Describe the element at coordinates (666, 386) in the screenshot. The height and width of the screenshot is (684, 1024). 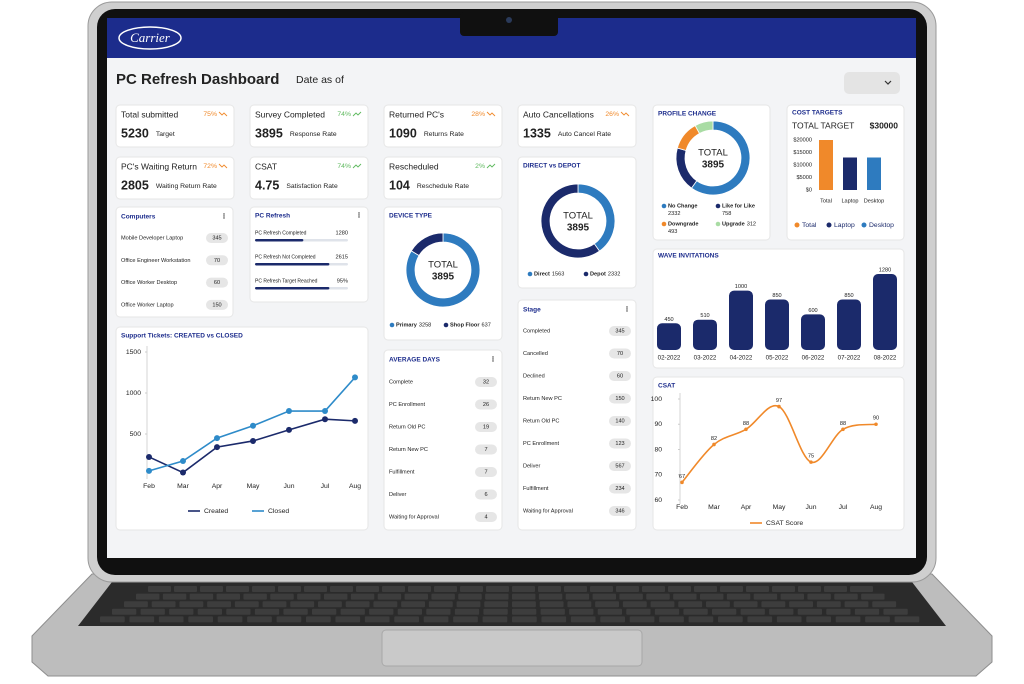
I see `card-title: CSAT` at that location.